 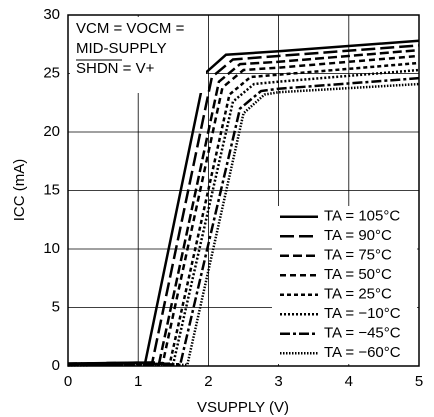 I want to click on legend-label: TA = 50°C, so click(x=358, y=274).